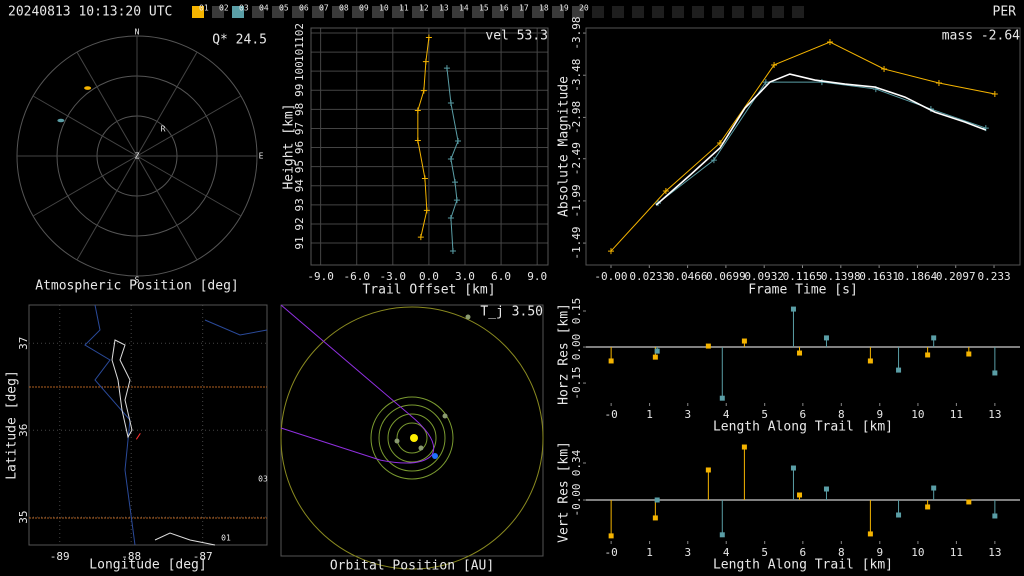 The image size is (1024, 576). I want to click on zenith-label: Z, so click(137, 156).